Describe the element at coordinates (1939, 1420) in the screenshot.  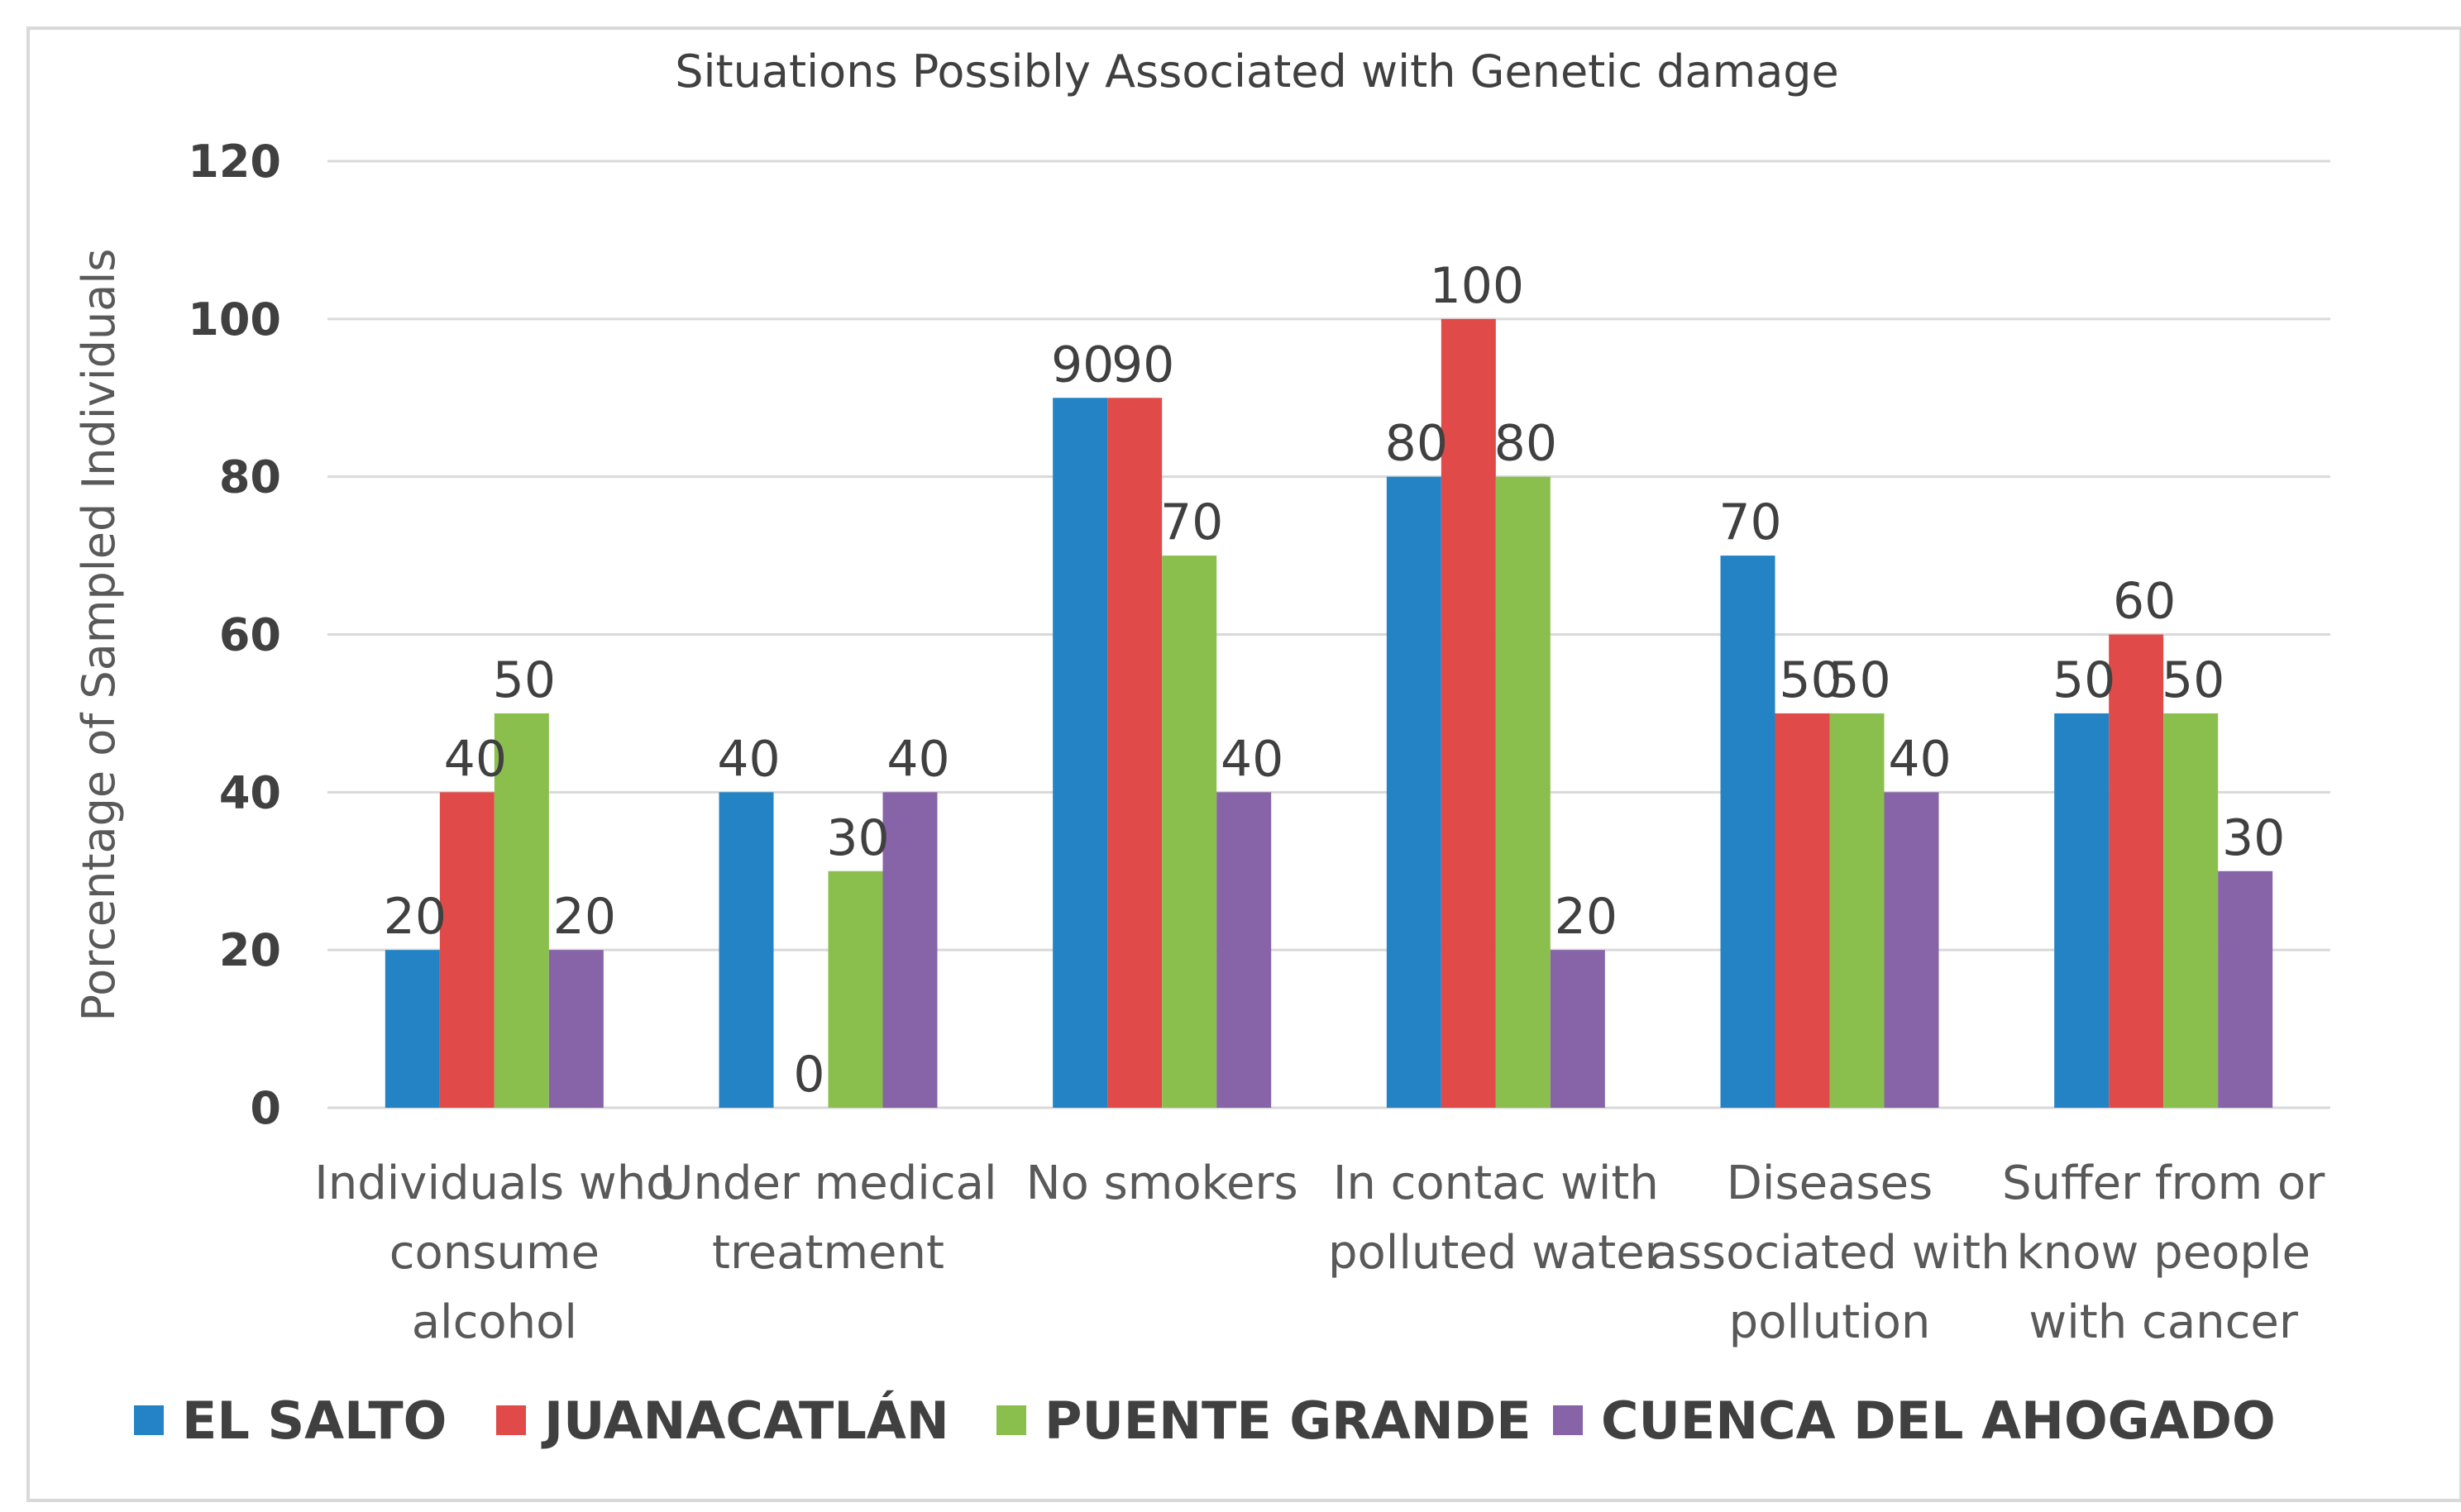
I see `legend-label: CUENCA DEL AHOGADO` at that location.